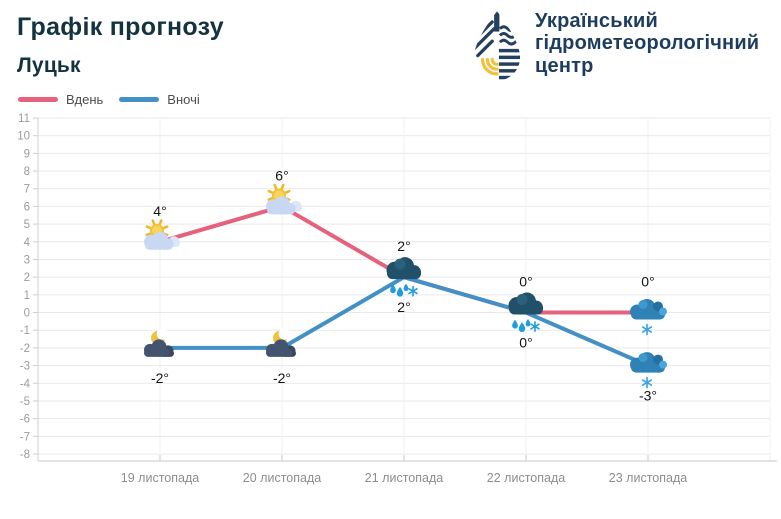 This screenshot has width=781, height=519. Describe the element at coordinates (38, 99) in the screenshot. I see `day-line-swatch` at that location.